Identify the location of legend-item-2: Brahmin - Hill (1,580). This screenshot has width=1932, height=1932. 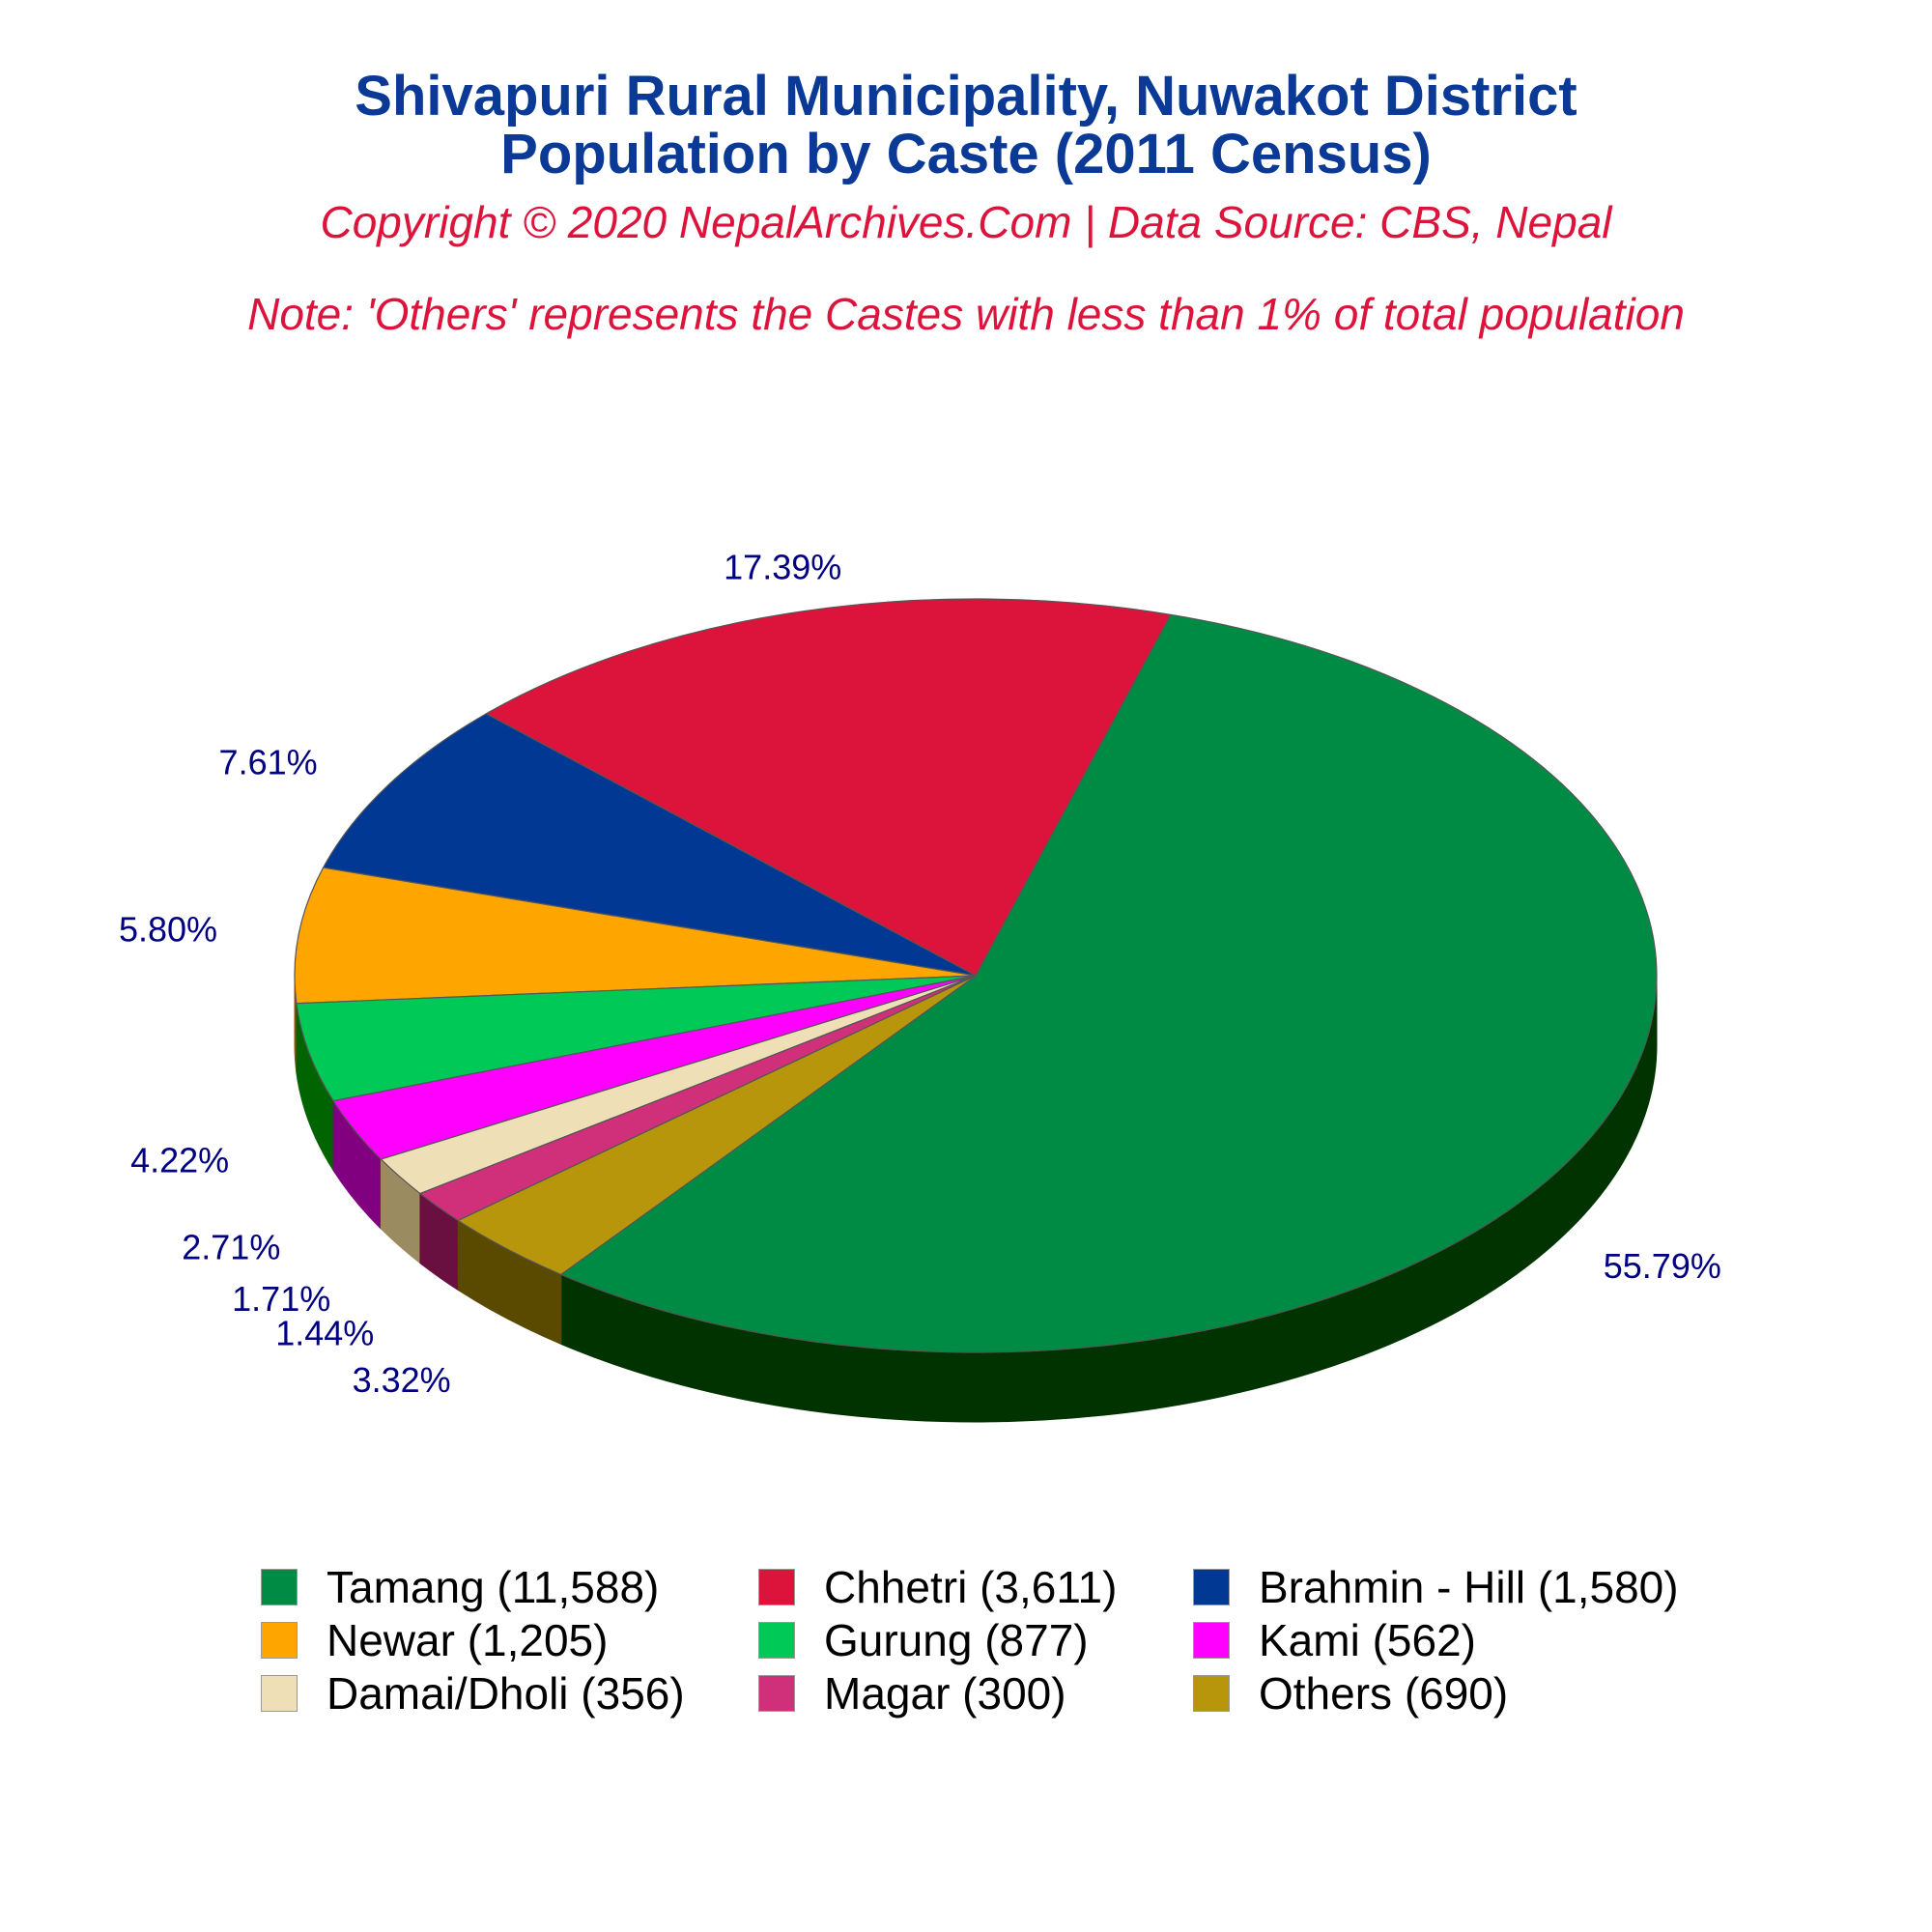
(1436, 1587).